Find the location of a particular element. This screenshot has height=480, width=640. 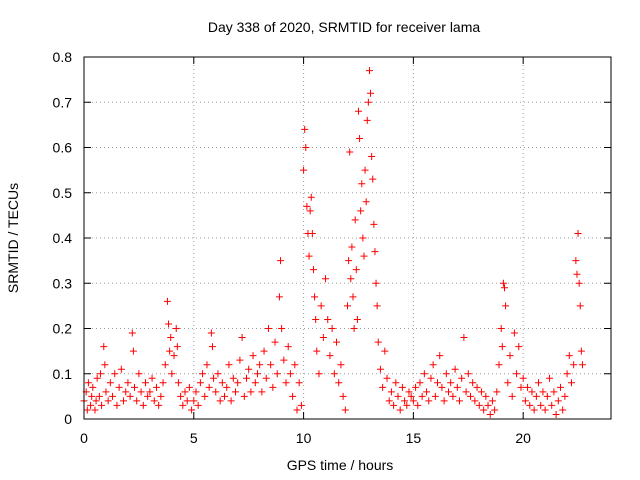

y-tick-label: 0.6 is located at coordinates (63, 148).